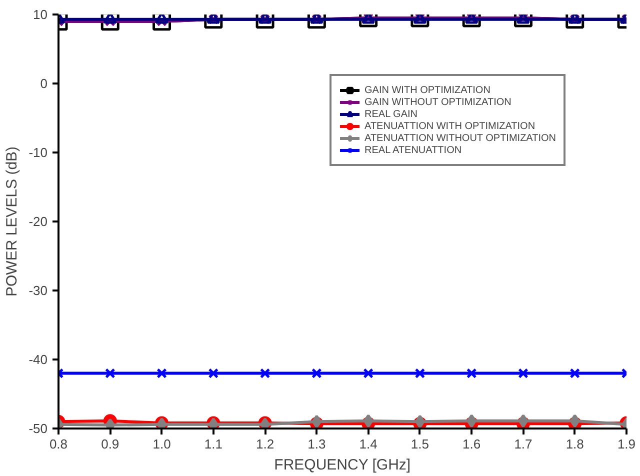 The height and width of the screenshot is (476, 640). What do you see at coordinates (38, 428) in the screenshot?
I see `y-tick-label: -50` at bounding box center [38, 428].